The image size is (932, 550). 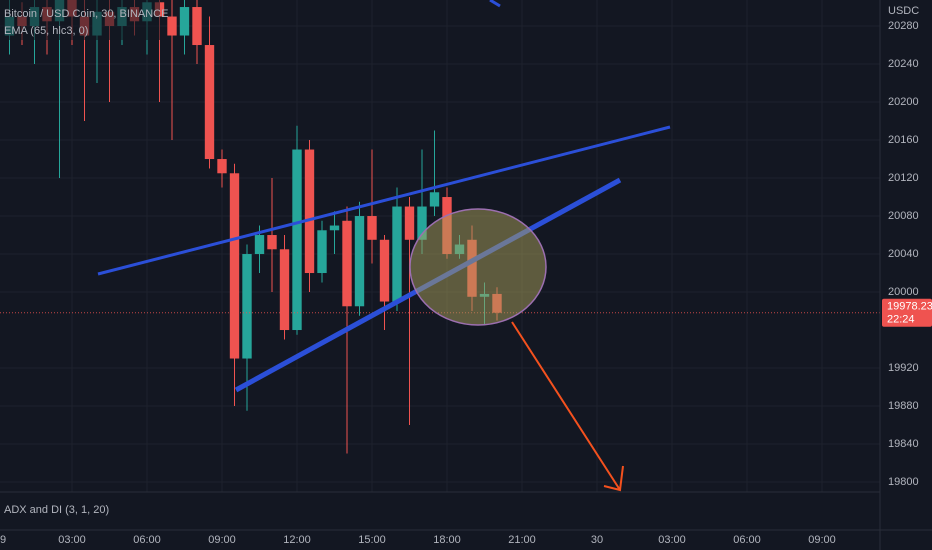 What do you see at coordinates (903, 11) in the screenshot?
I see `currency-label: USDC` at bounding box center [903, 11].